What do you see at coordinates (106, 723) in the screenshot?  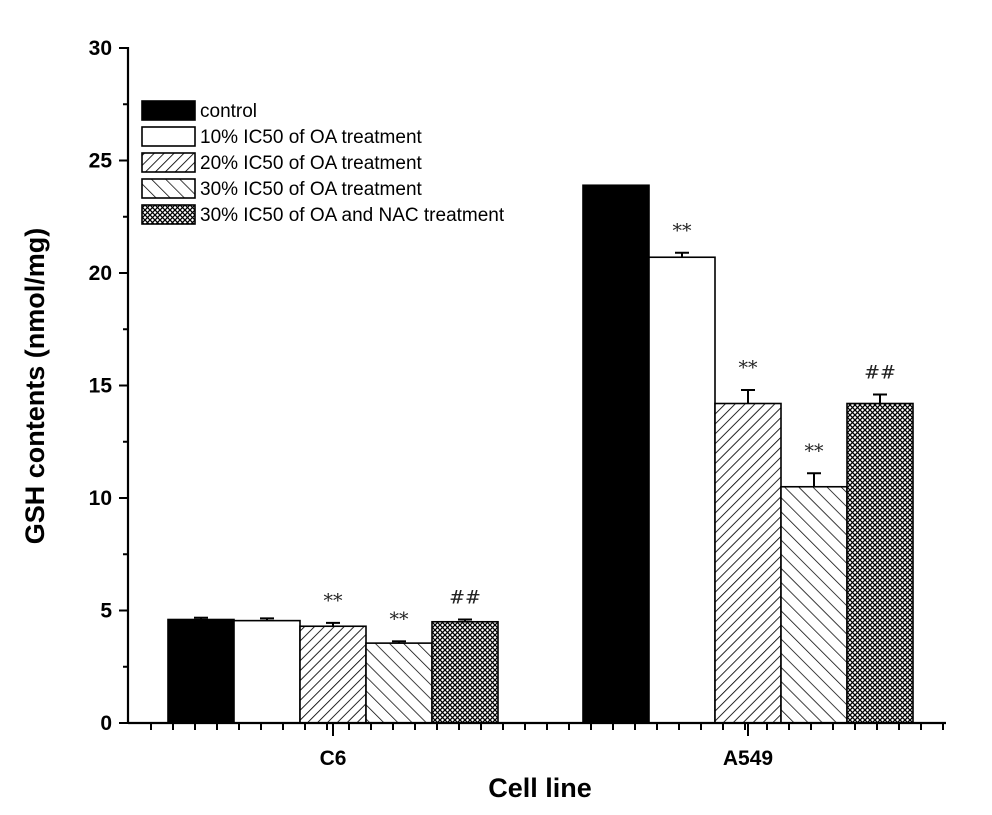 I see `y-tick-label: 0` at bounding box center [106, 723].